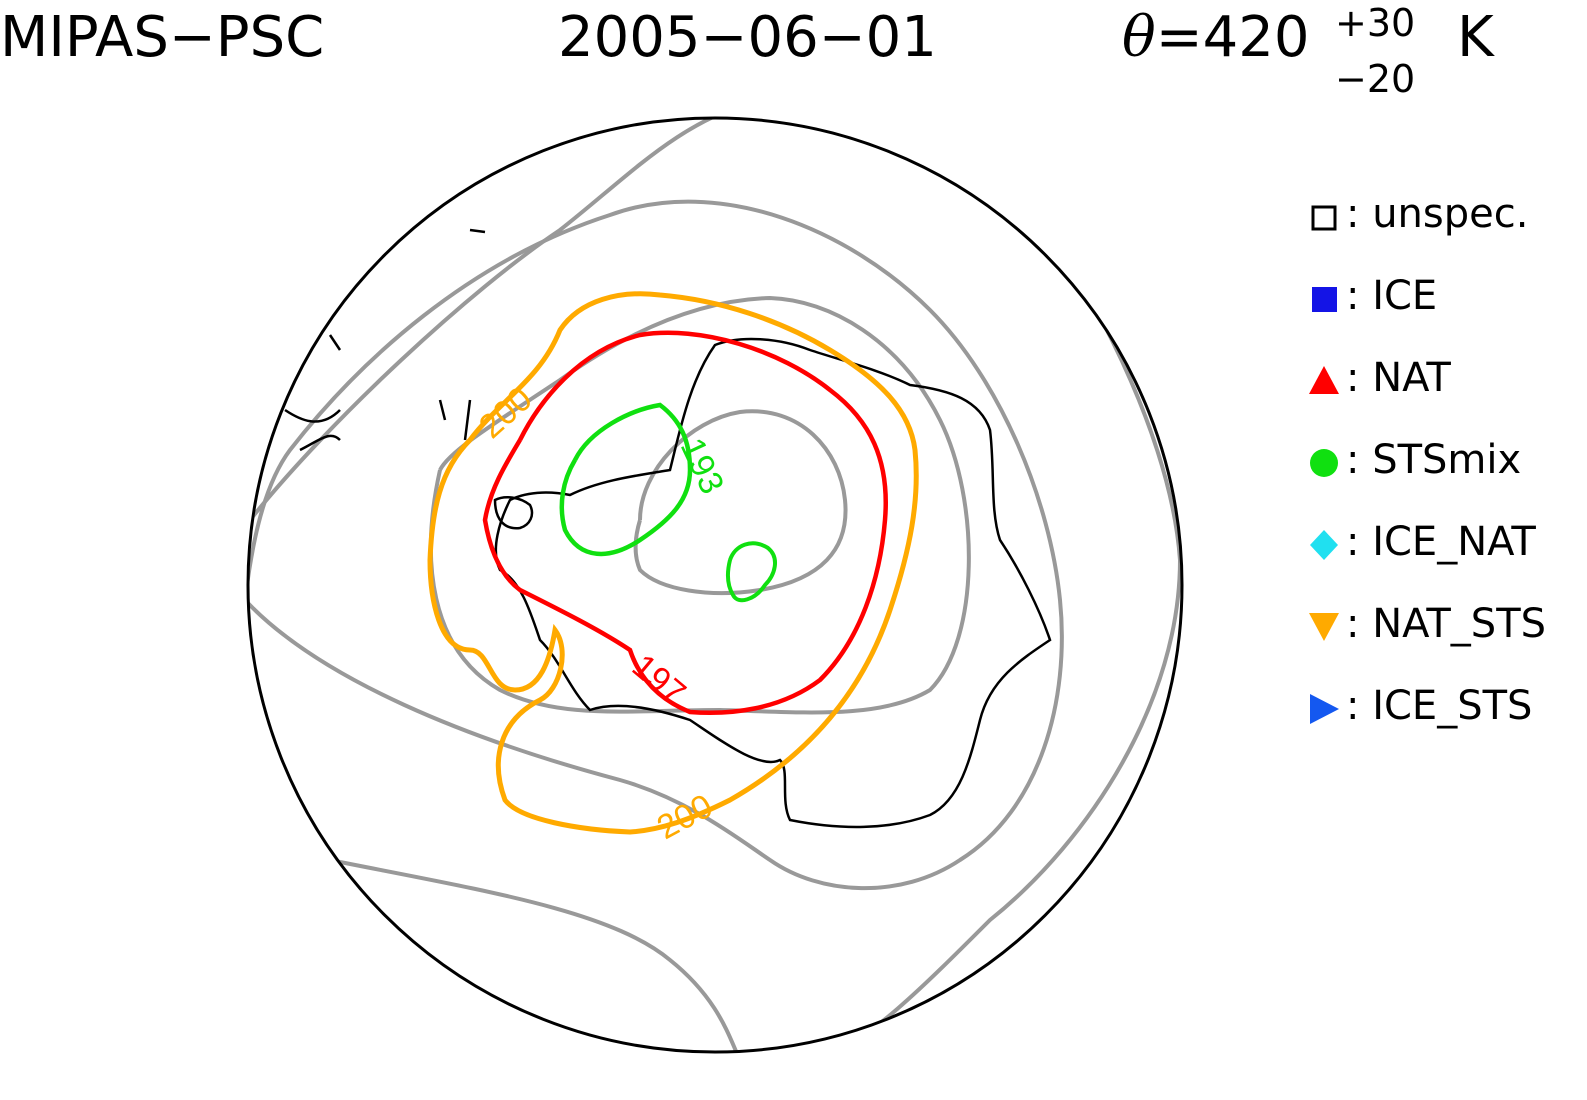  Describe the element at coordinates (1324, 380) in the screenshot. I see `triangle-up-icon` at that location.